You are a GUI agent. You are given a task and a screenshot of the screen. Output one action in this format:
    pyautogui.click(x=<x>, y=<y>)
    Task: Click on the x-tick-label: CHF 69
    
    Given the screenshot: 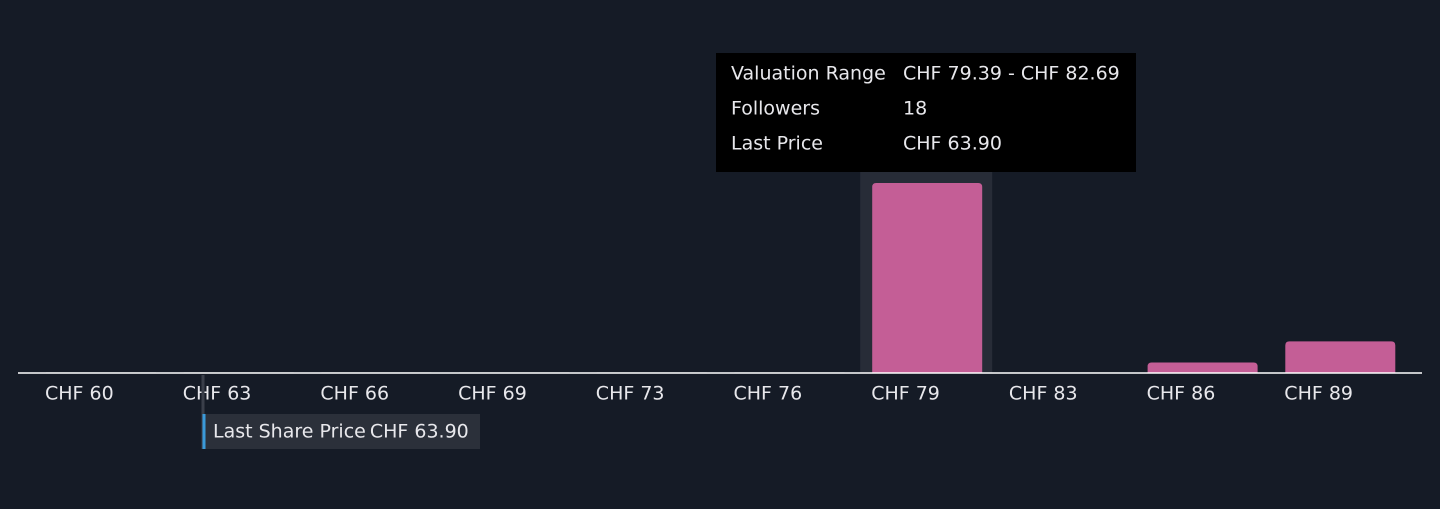 What is the action you would take?
    pyautogui.click(x=492, y=394)
    